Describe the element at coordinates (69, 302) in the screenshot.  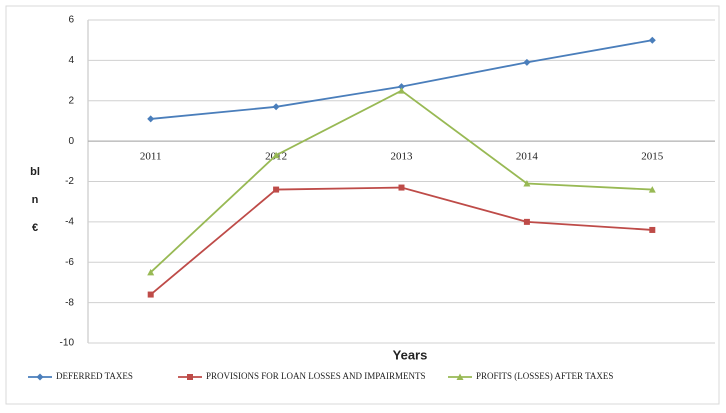
I see `y-tick-label: -8` at that location.